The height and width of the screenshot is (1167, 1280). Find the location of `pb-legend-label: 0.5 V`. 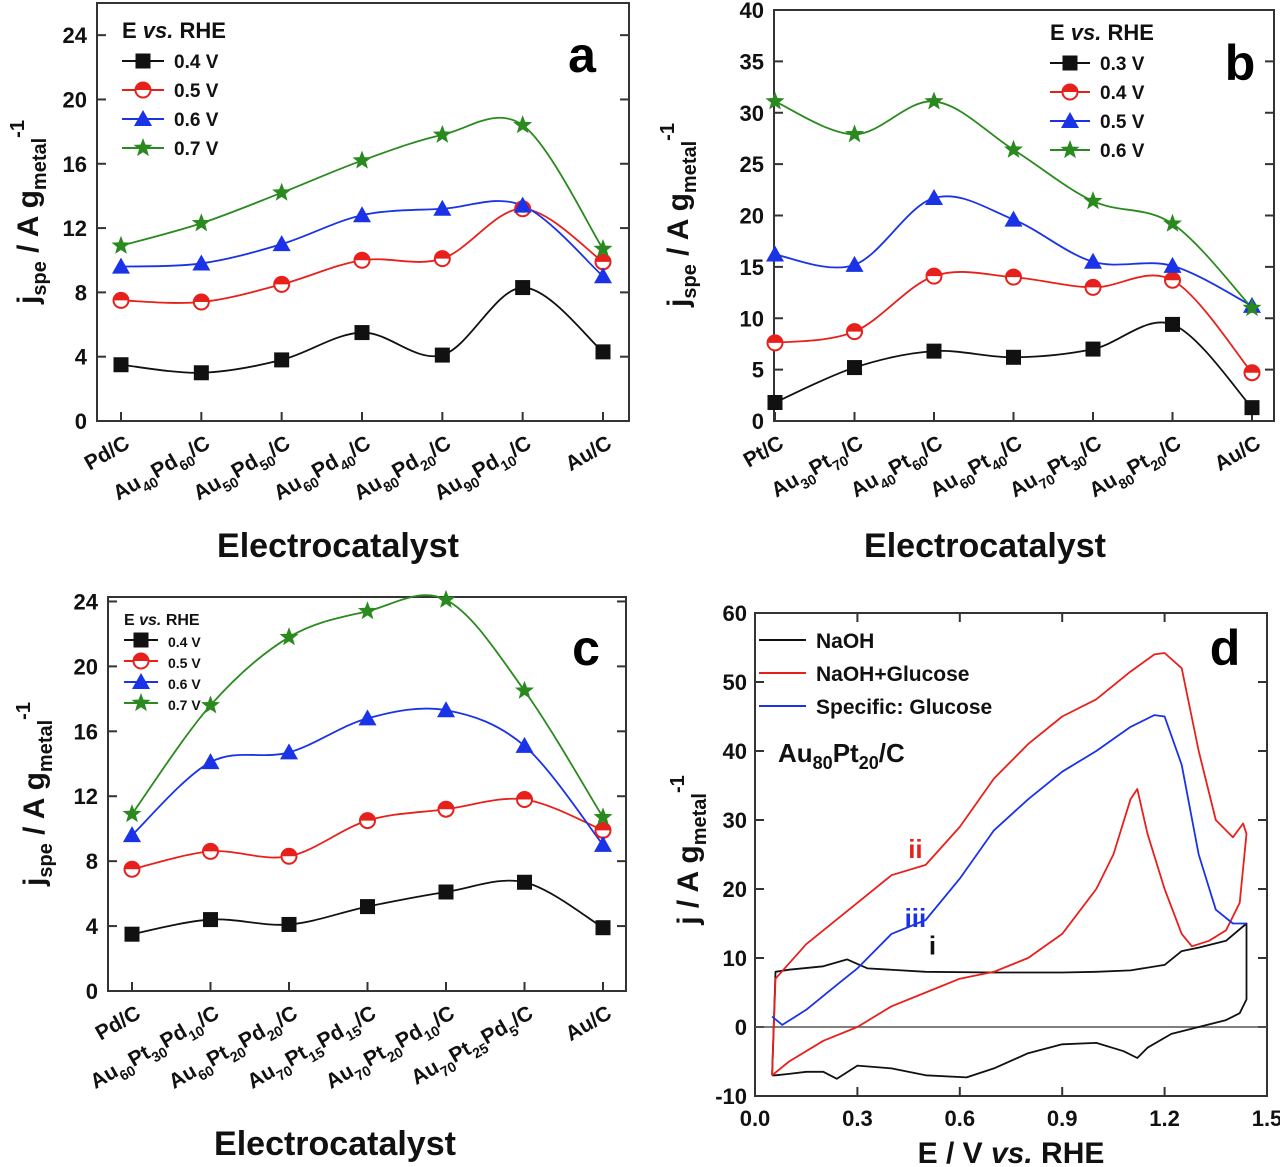

pb-legend-label: 0.5 V is located at coordinates (1122, 122).